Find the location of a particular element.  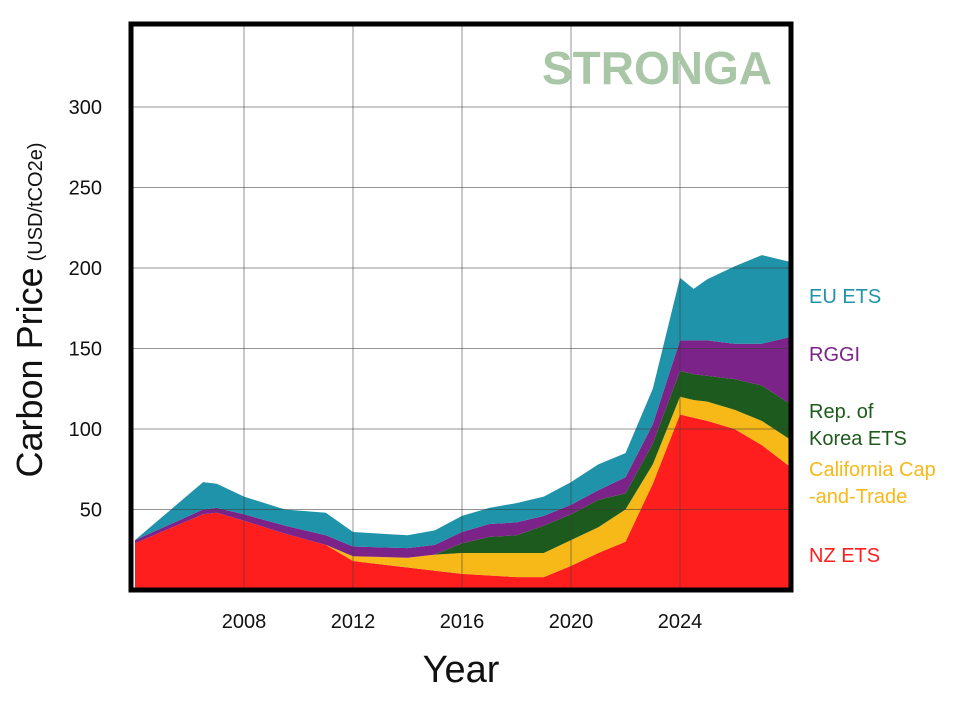

x-axis-title: Year is located at coordinates (461, 670).